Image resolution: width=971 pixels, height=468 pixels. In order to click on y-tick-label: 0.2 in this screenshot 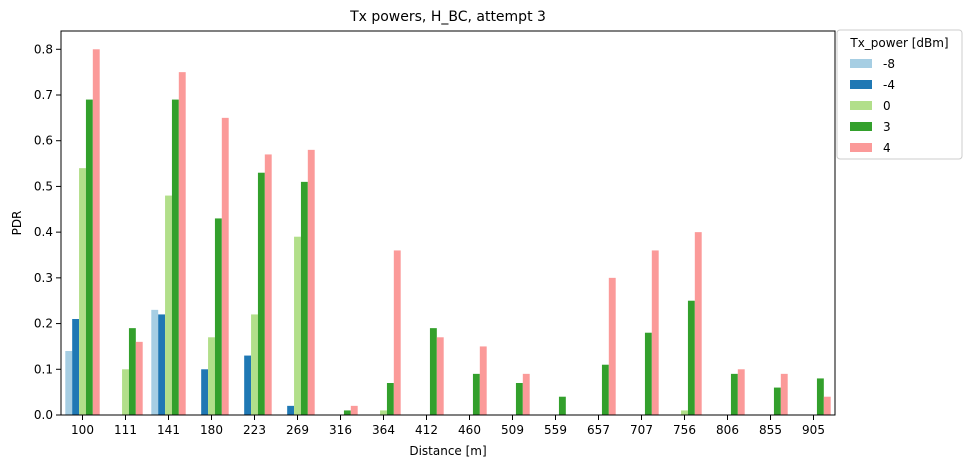, I will do `click(43, 324)`.